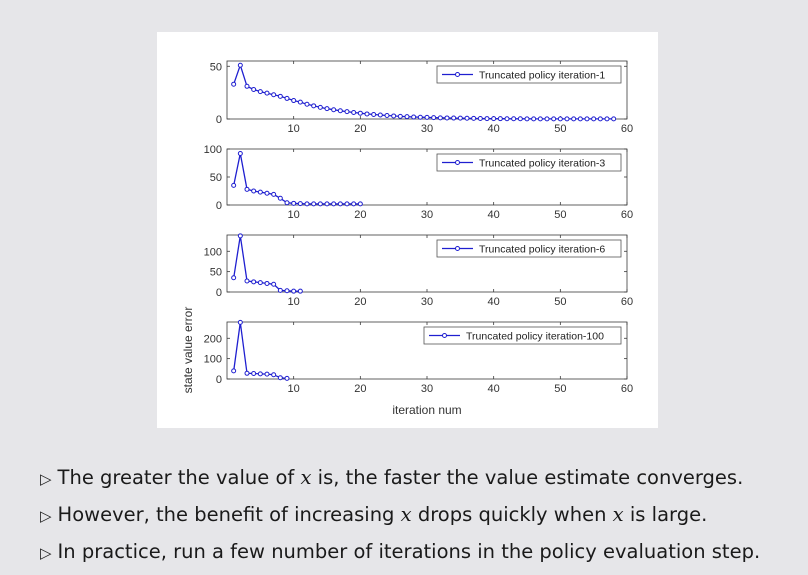 The image size is (808, 575). Describe the element at coordinates (188, 350) in the screenshot. I see `y-axis-label: state value error` at that location.